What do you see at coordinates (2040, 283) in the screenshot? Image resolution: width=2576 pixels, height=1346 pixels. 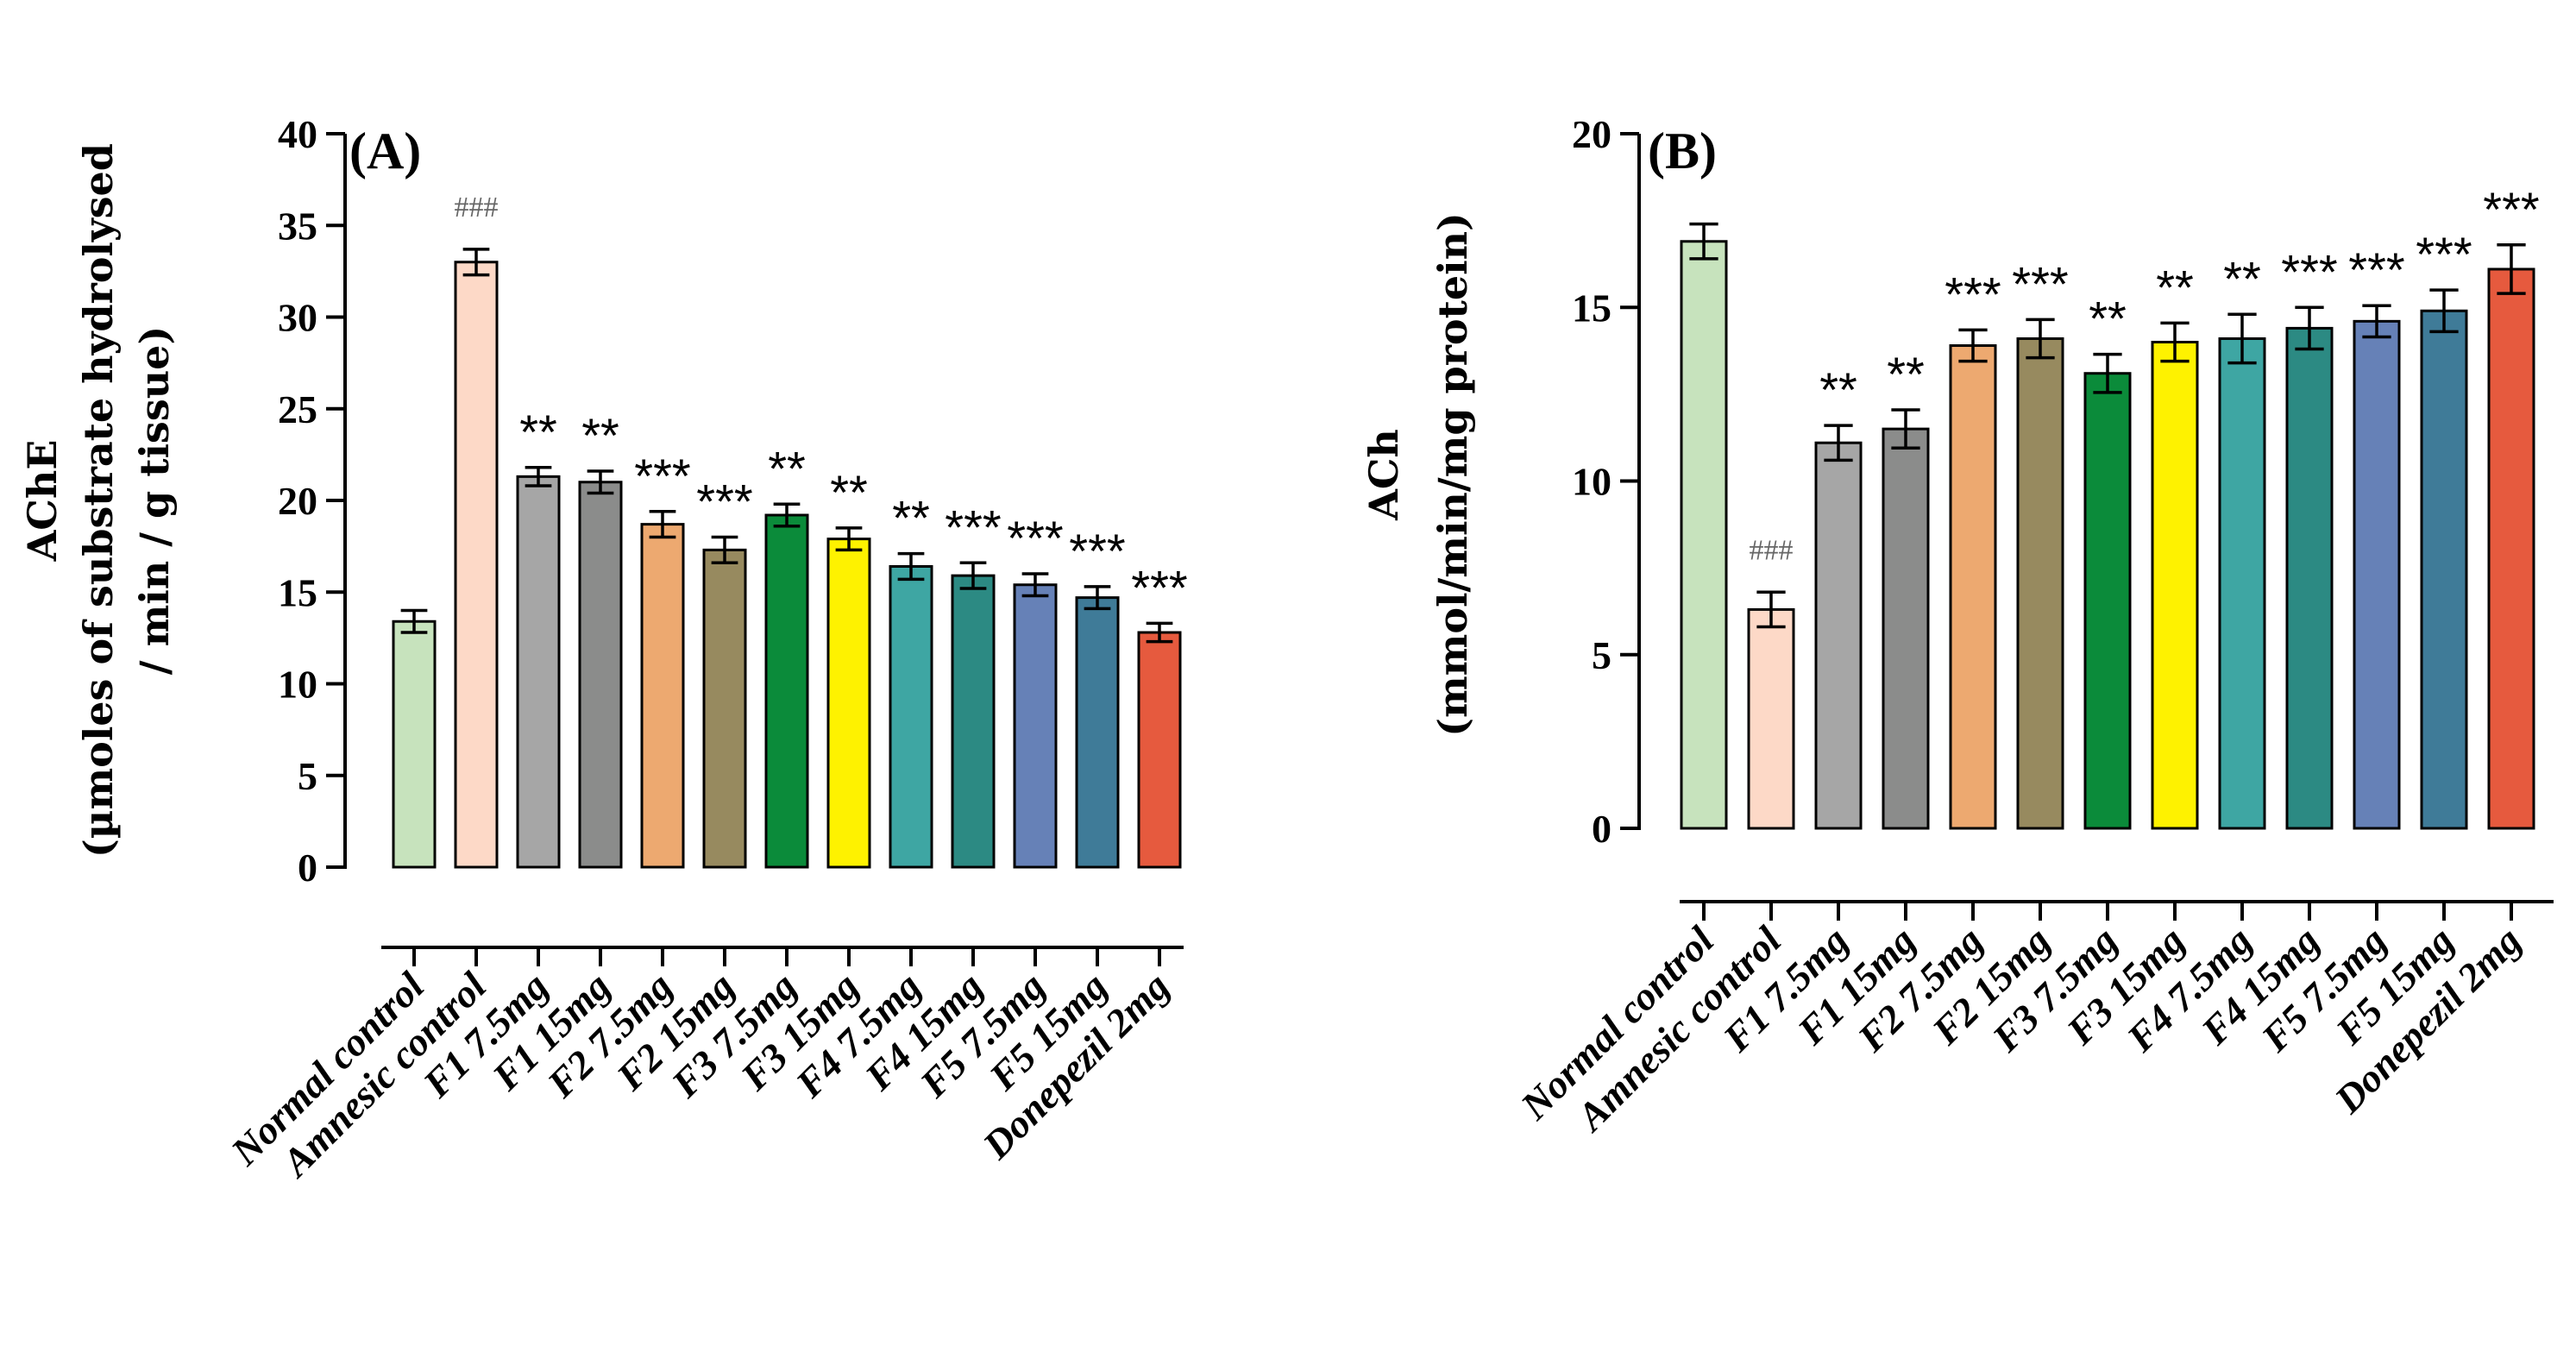 I see `significance-label-b-5: ***` at bounding box center [2040, 283].